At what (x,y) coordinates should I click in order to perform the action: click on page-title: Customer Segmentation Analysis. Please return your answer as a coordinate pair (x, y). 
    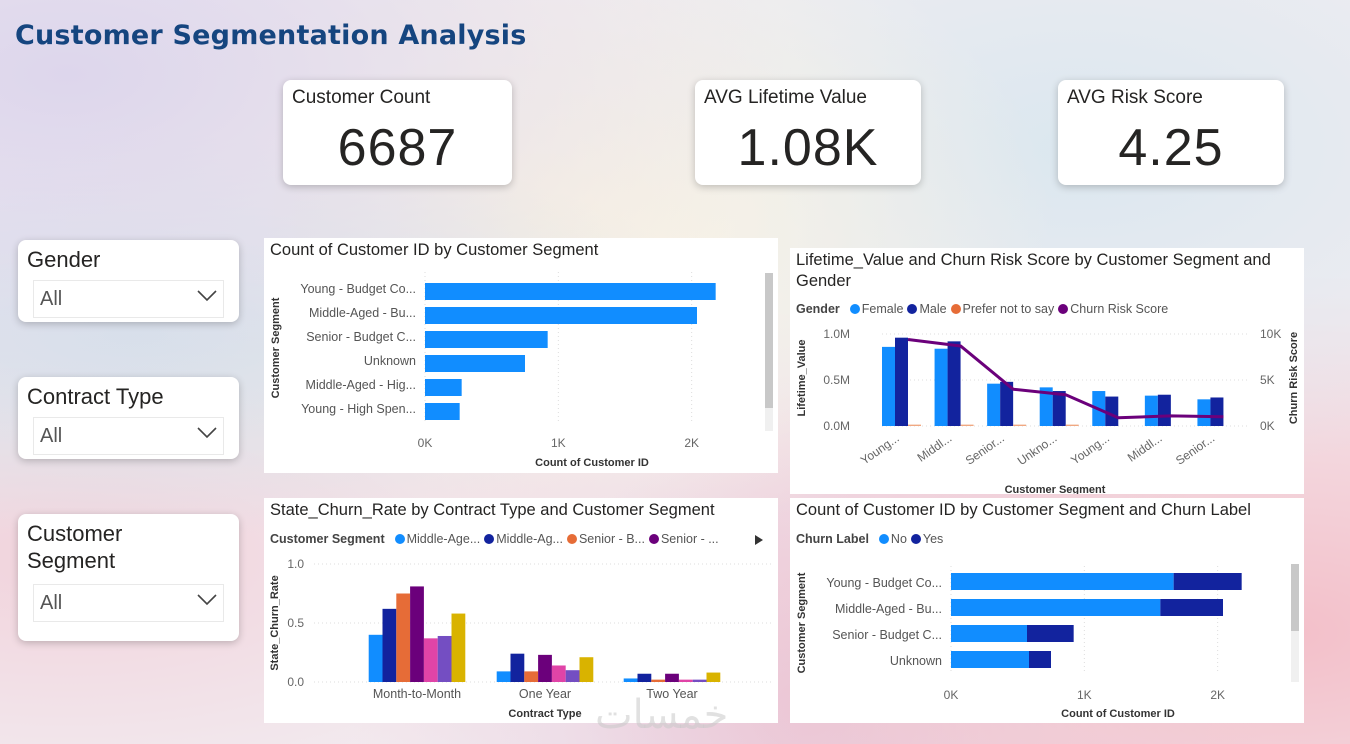
    Looking at the image, I should click on (271, 35).